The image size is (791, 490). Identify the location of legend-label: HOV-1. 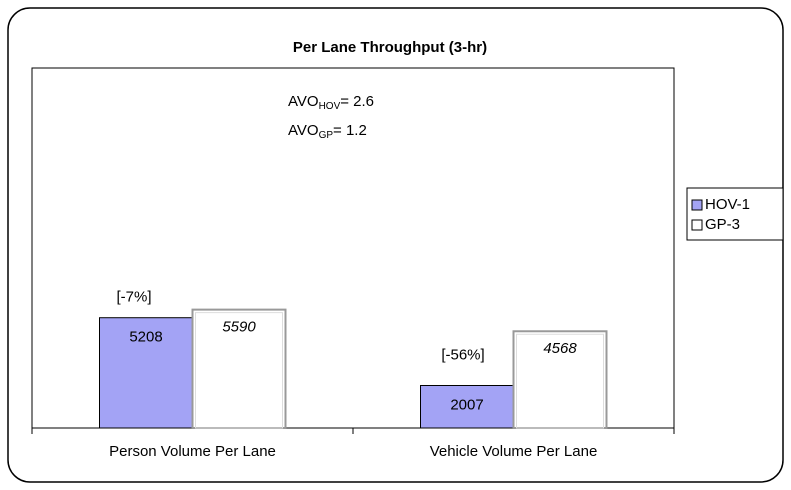
(727, 204).